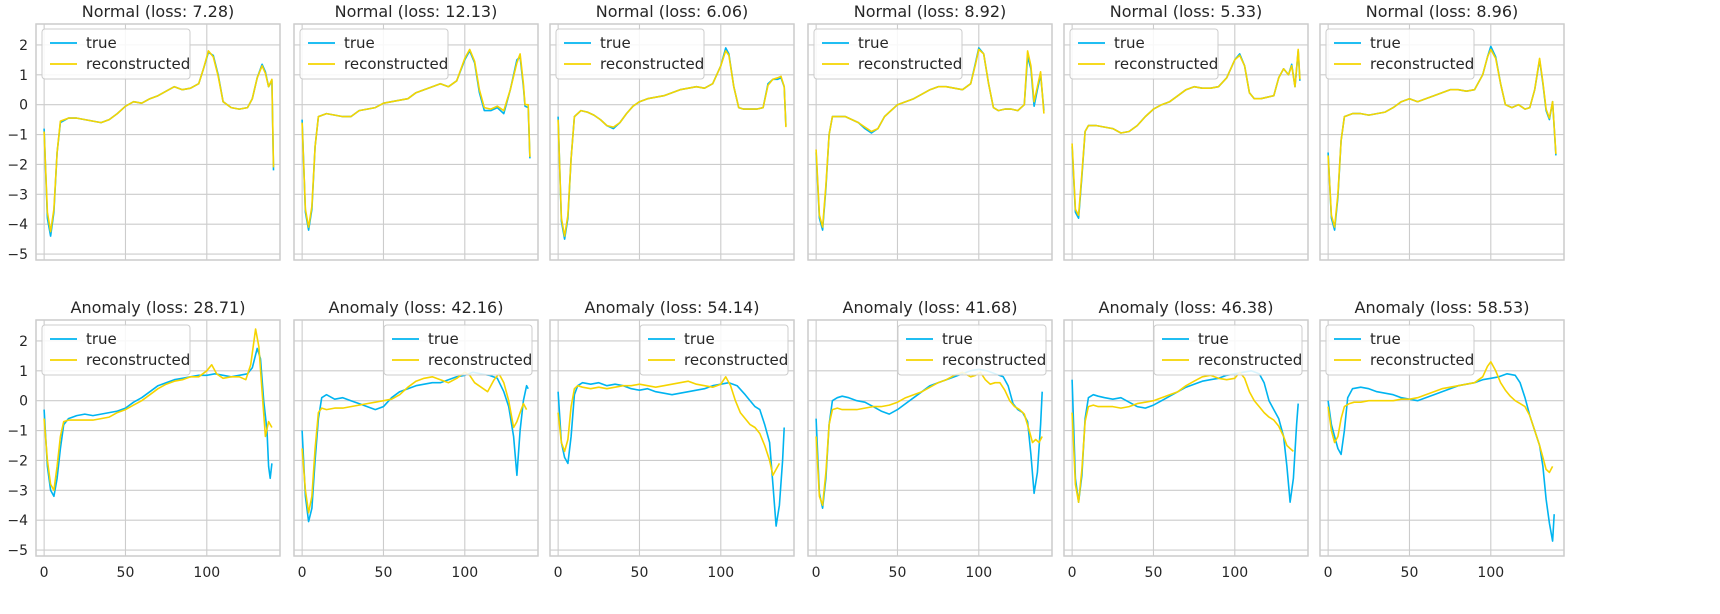  I want to click on subplot-title: Normal (loss: 5.33), so click(1186, 11).